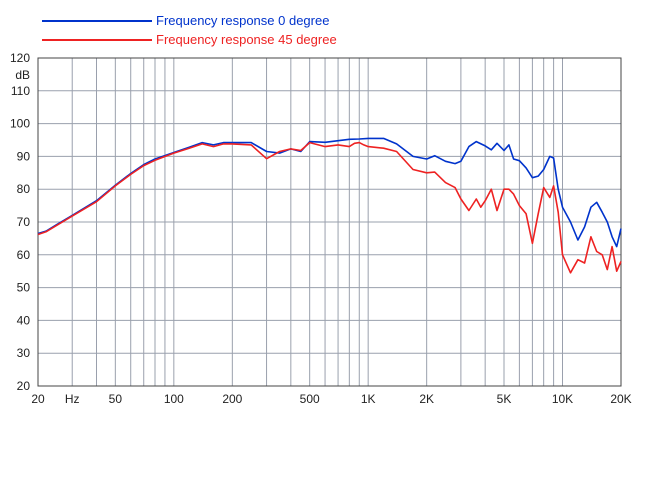 The width and height of the screenshot is (650, 484). I want to click on y-tick-label: 100, so click(20, 124).